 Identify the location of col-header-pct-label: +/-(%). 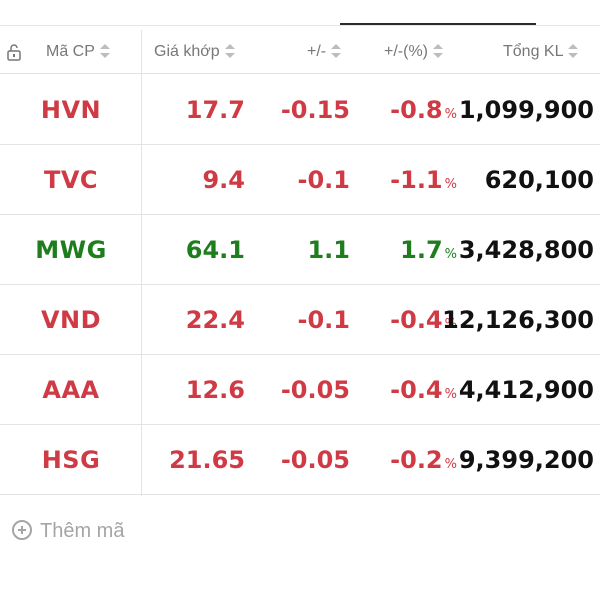
(406, 51).